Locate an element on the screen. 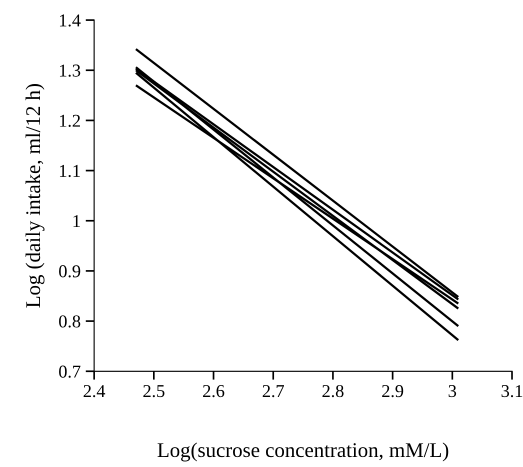 This screenshot has width=523, height=467. x-tick-label: 2.9 is located at coordinates (393, 391).